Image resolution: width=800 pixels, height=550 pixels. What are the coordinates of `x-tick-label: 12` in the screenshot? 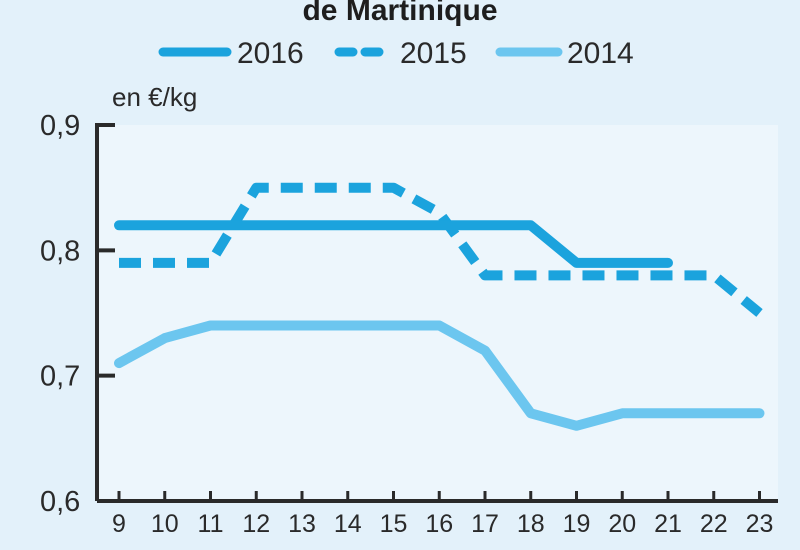 It's located at (256, 524).